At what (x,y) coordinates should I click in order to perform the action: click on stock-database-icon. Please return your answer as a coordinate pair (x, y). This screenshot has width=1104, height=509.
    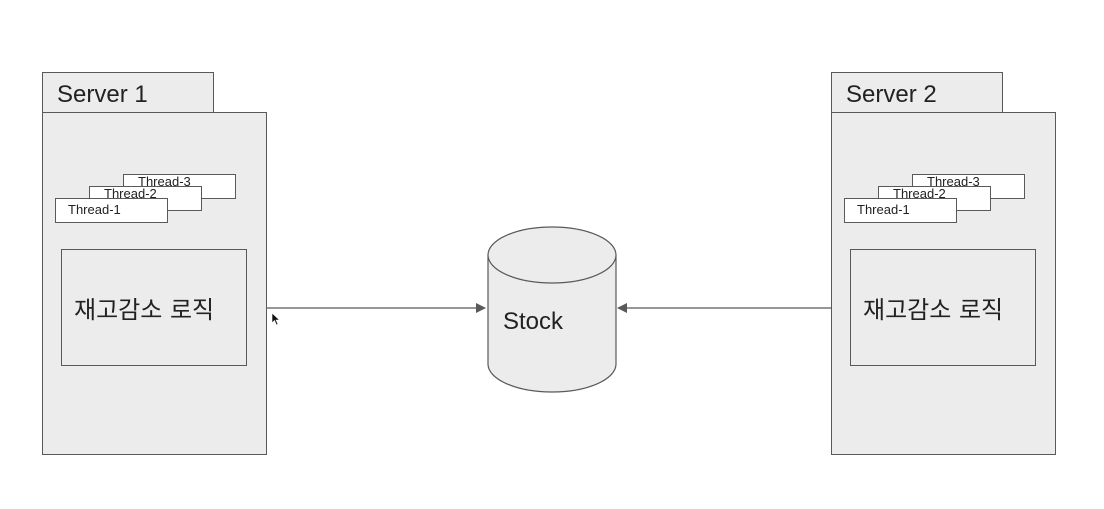
    Looking at the image, I should click on (552, 309).